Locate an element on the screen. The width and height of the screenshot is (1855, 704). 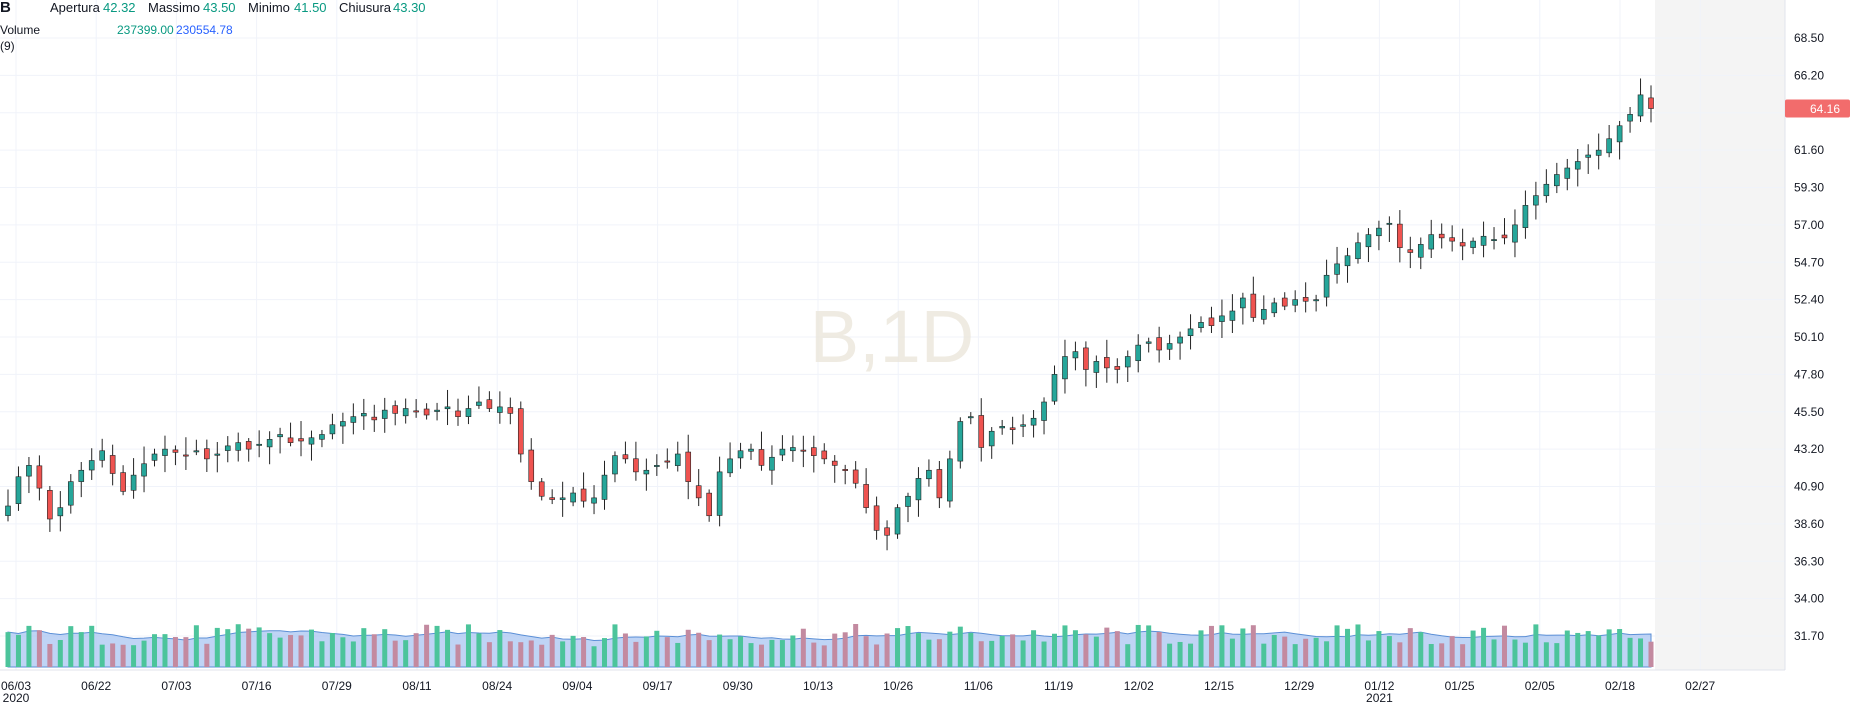
symbol-name: B is located at coordinates (5, 8).